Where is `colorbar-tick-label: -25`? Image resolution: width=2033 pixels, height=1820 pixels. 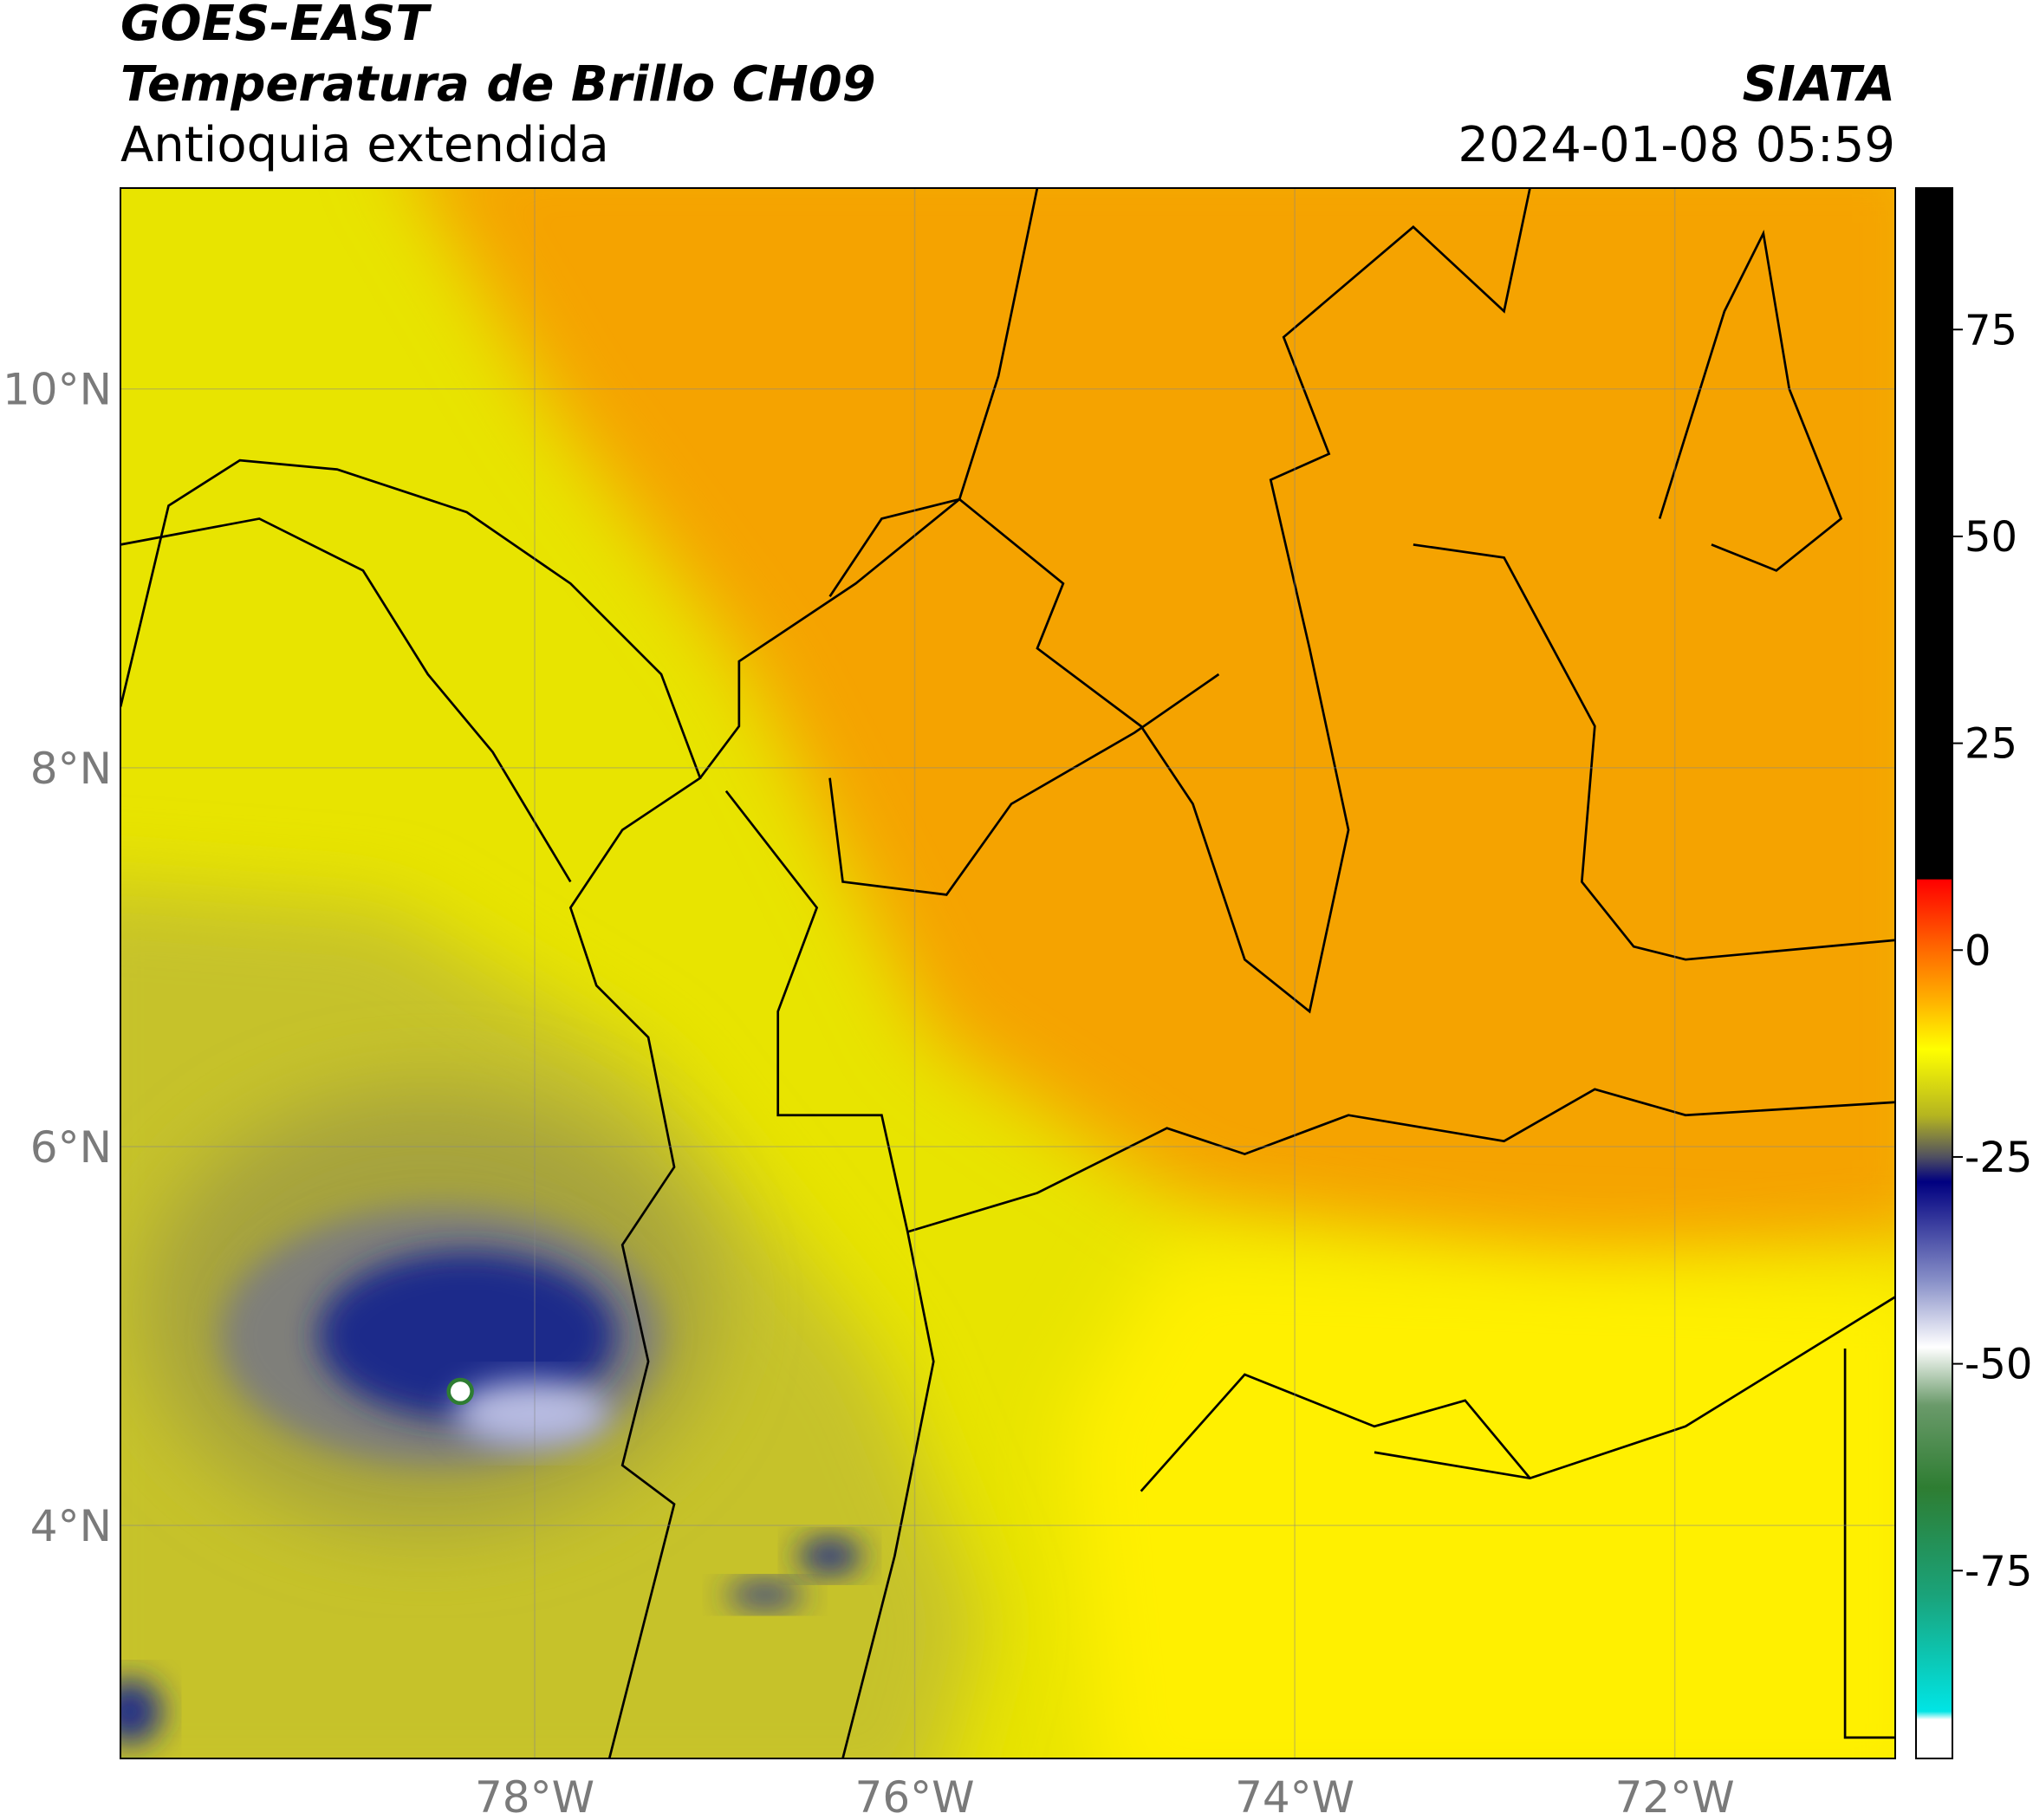
colorbar-tick-label: -25 is located at coordinates (1998, 1158).